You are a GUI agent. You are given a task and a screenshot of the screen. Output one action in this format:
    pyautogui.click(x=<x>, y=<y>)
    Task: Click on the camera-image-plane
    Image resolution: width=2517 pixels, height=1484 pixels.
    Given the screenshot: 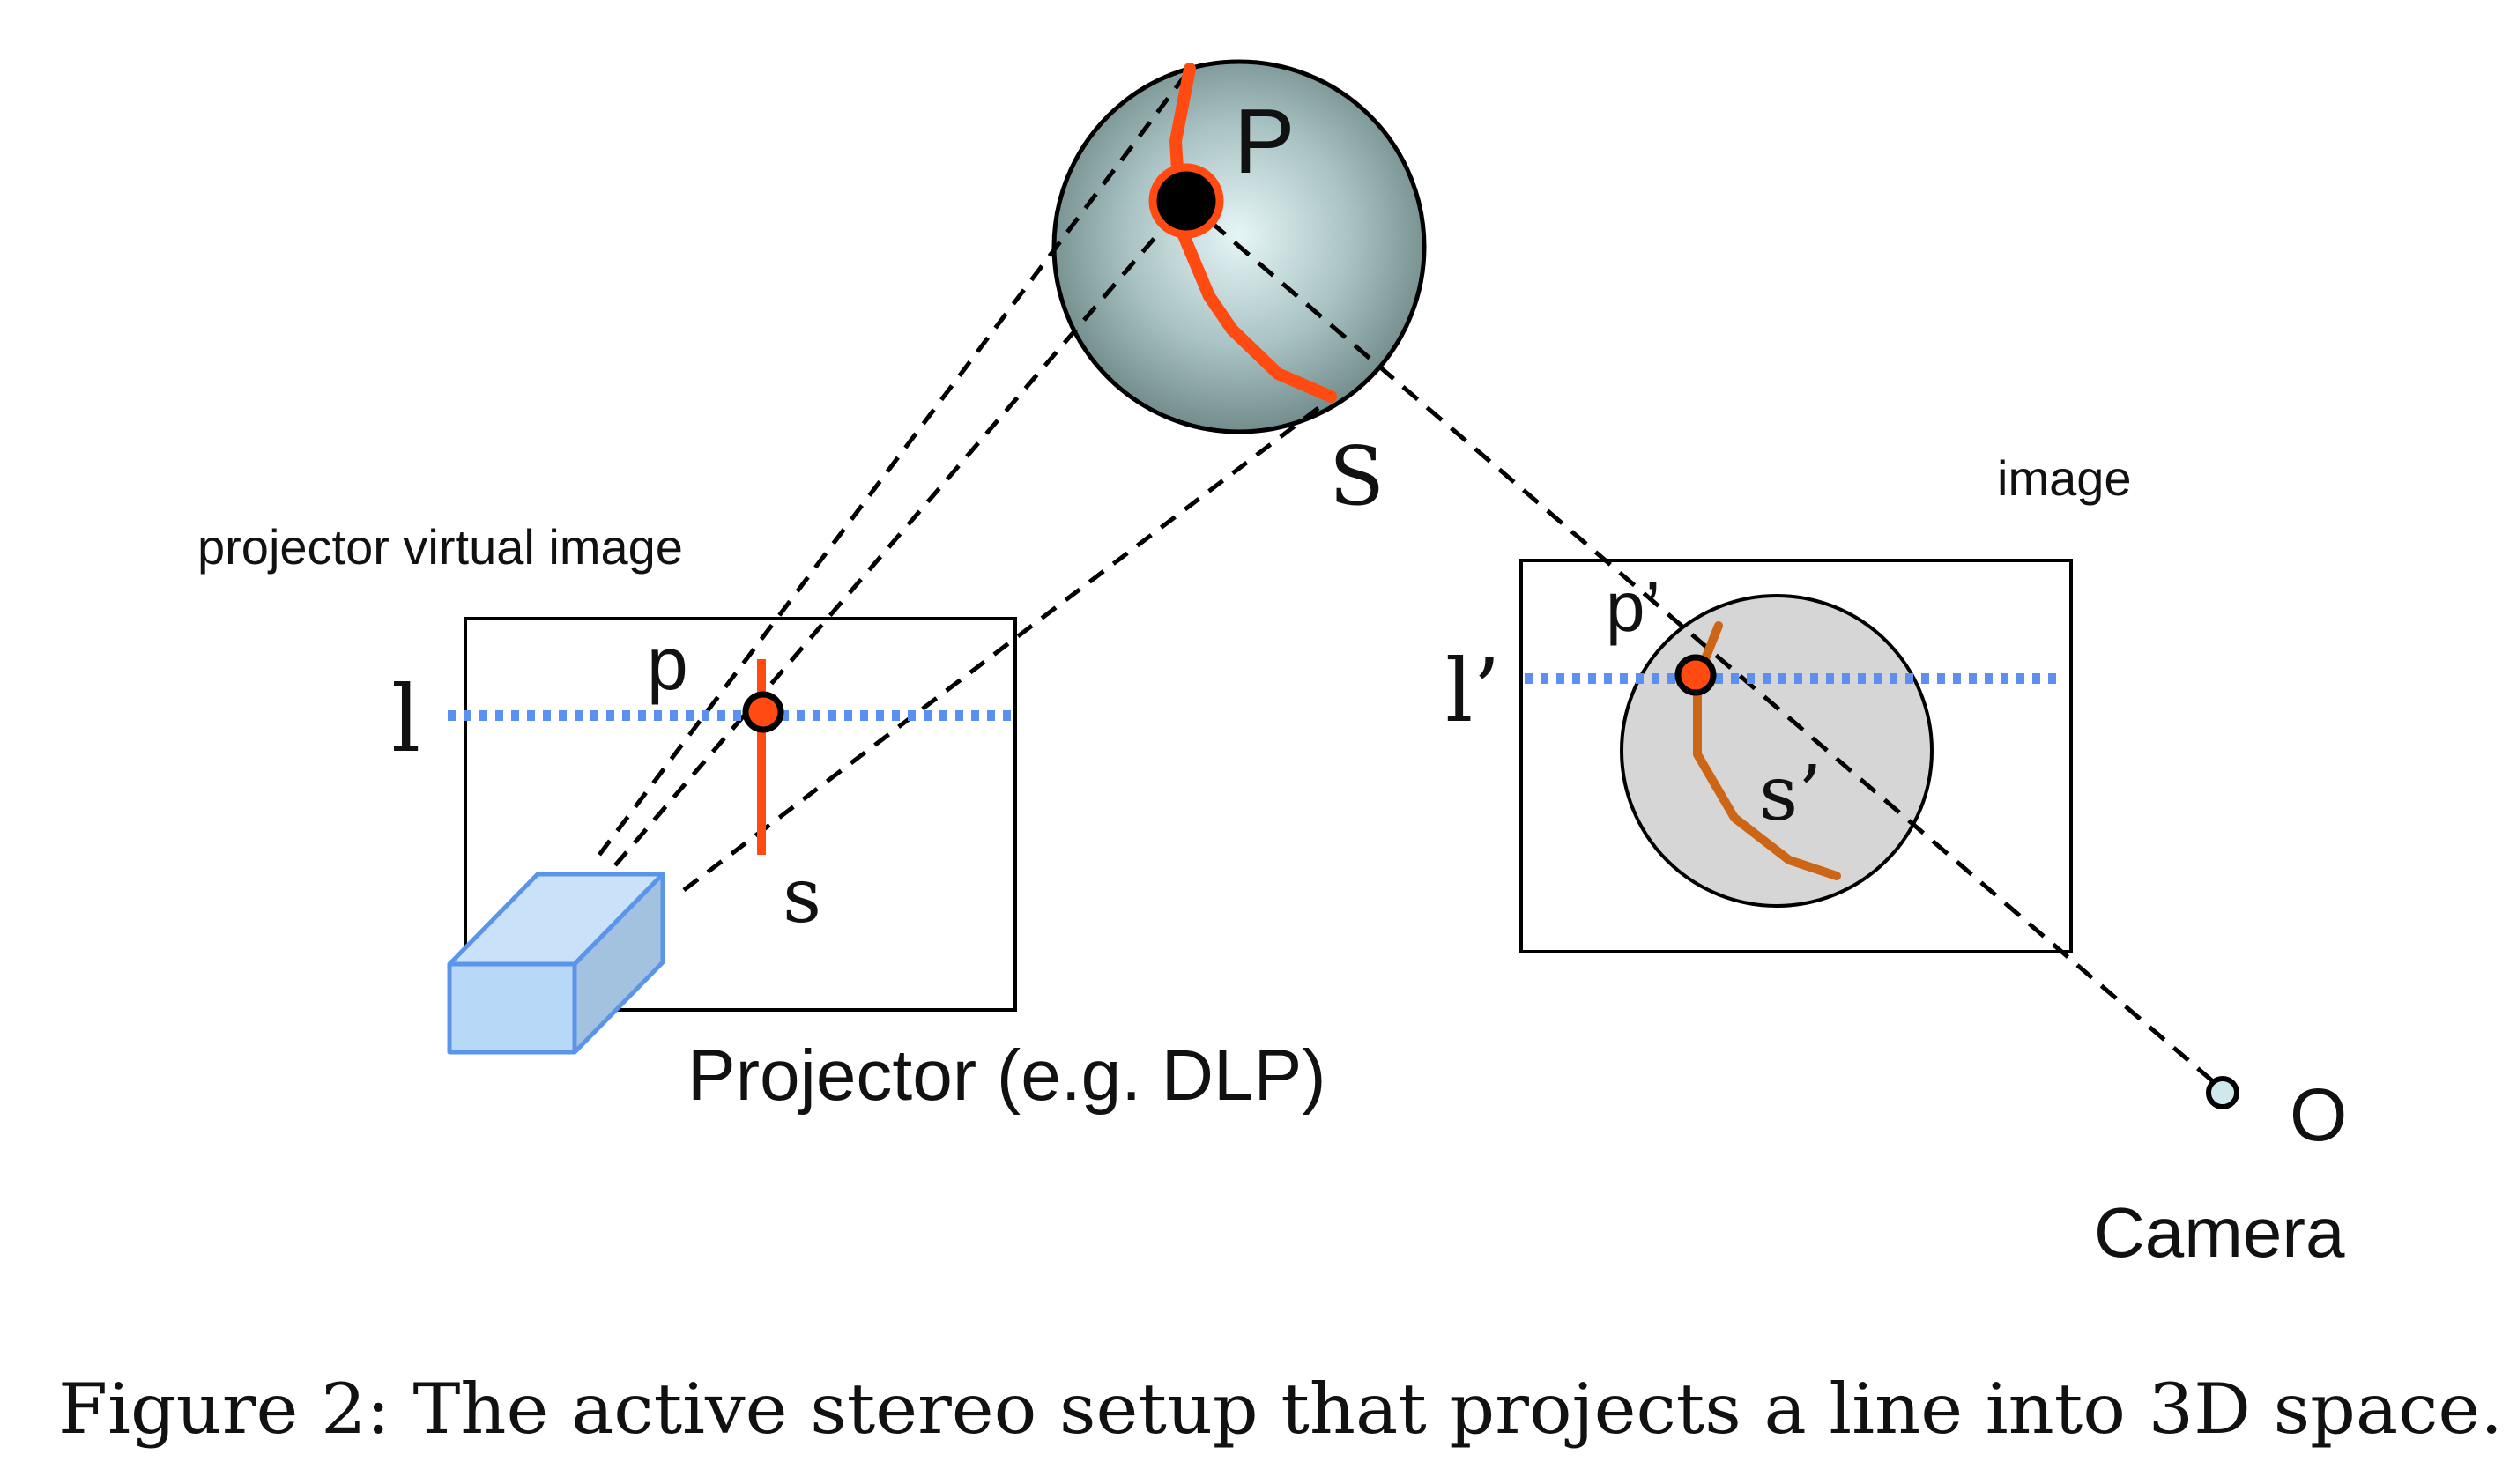 What is the action you would take?
    pyautogui.click(x=1796, y=756)
    